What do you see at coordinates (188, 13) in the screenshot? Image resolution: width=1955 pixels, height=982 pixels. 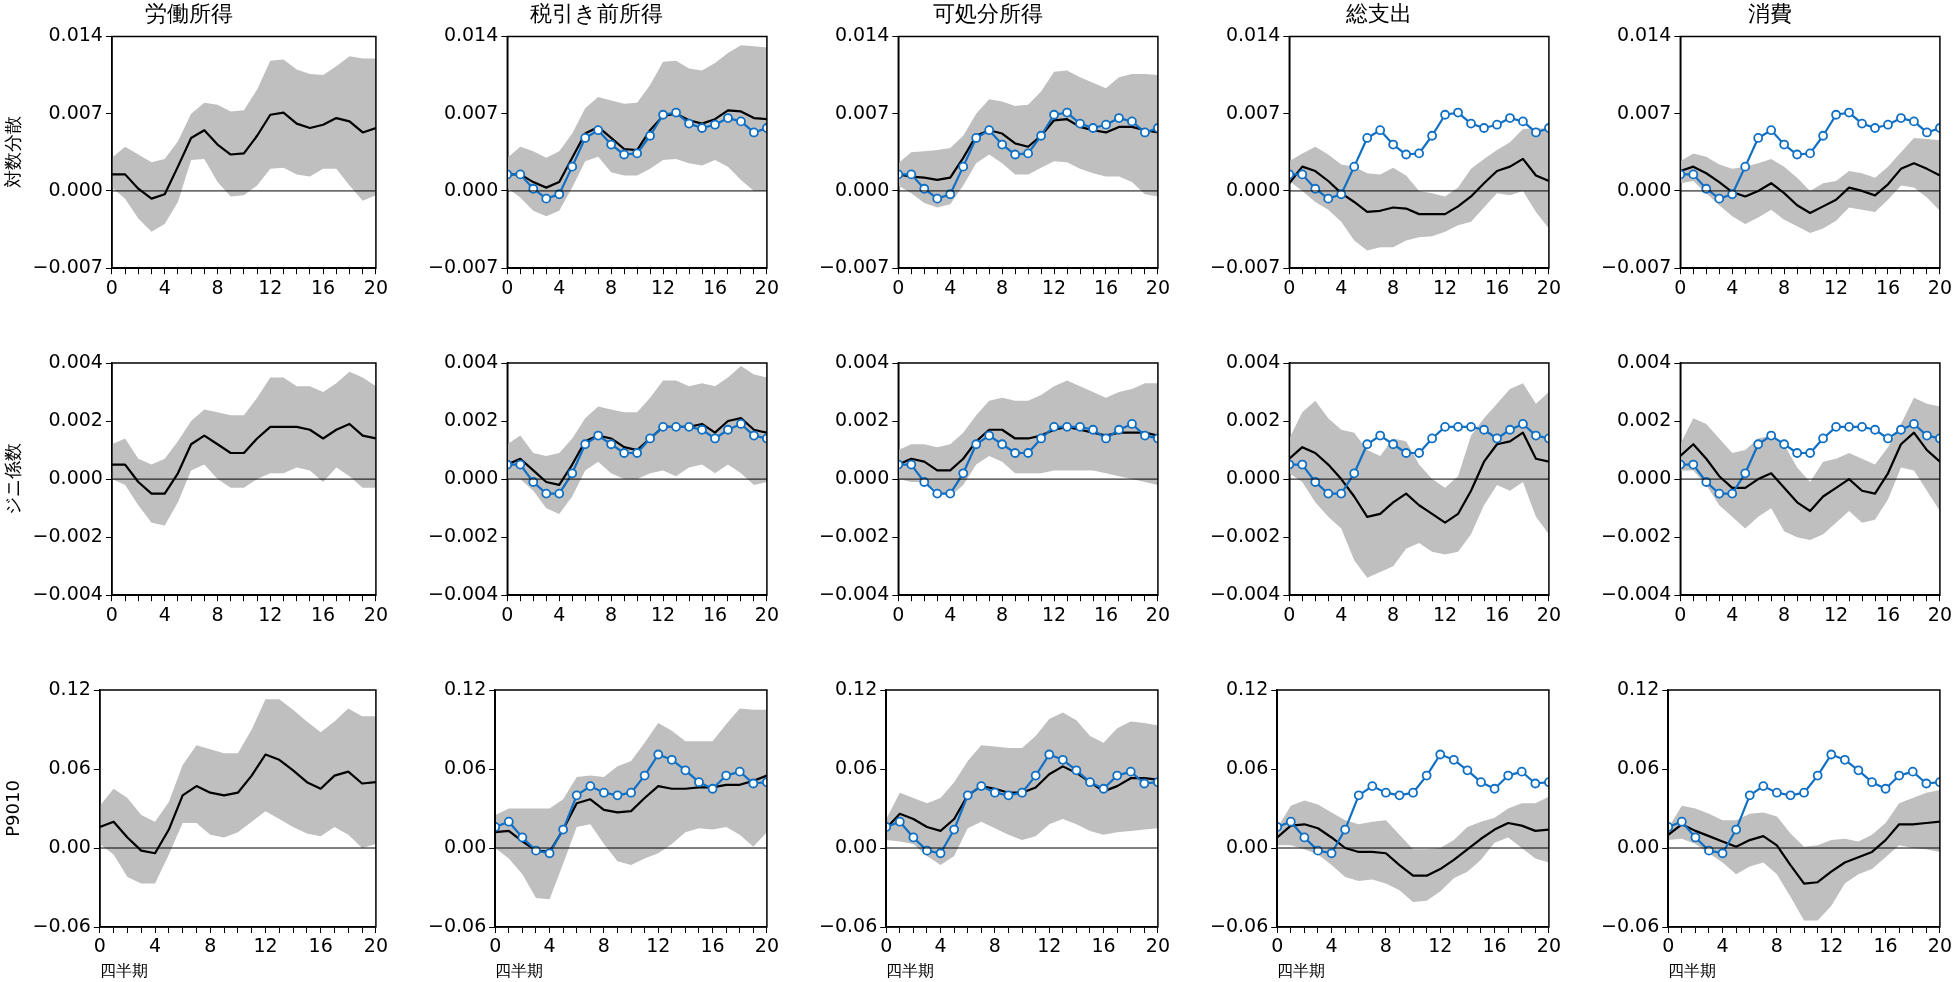 I see `chart-title: 労働所得` at bounding box center [188, 13].